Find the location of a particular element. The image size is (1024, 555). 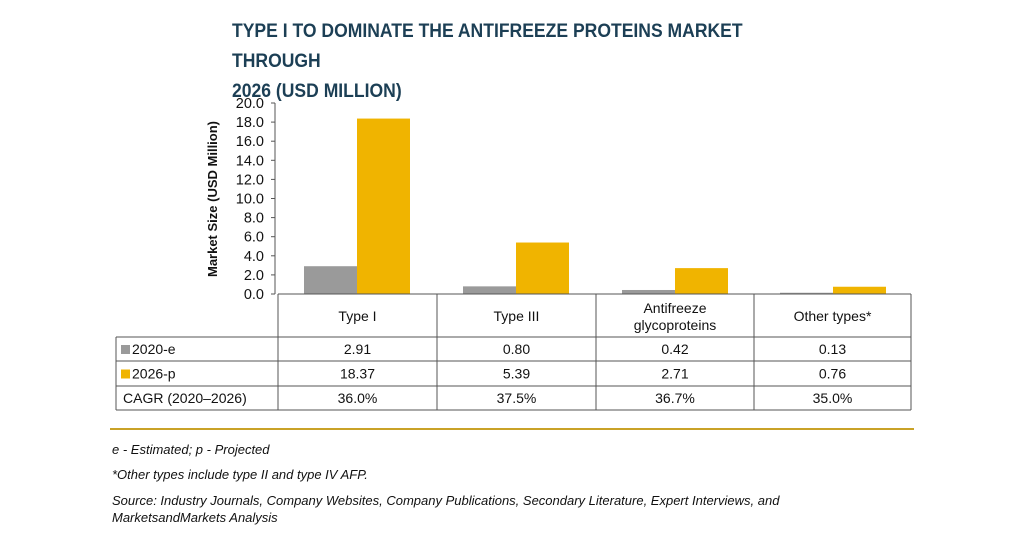

footnote-source-line-2: MarketsandMarkets Analysis is located at coordinates (195, 517).